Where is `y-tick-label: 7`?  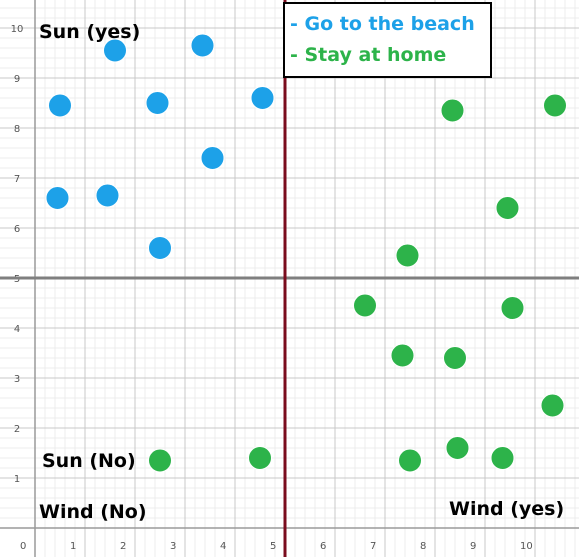
y-tick-label: 7 is located at coordinates (17, 179).